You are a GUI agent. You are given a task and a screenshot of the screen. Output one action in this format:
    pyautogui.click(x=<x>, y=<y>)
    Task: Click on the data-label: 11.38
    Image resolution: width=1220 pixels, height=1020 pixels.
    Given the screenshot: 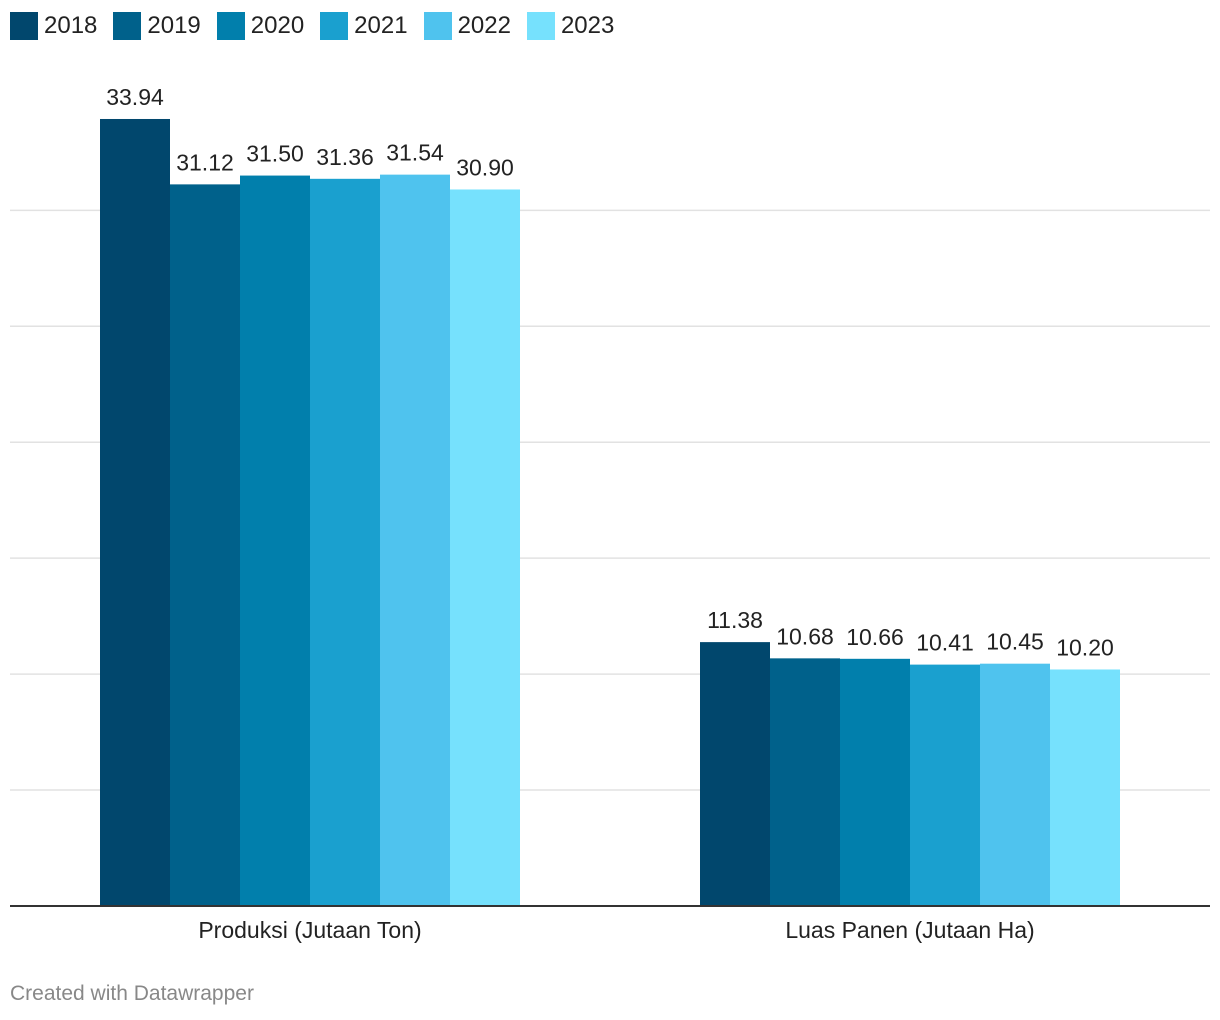 What is the action you would take?
    pyautogui.click(x=735, y=620)
    